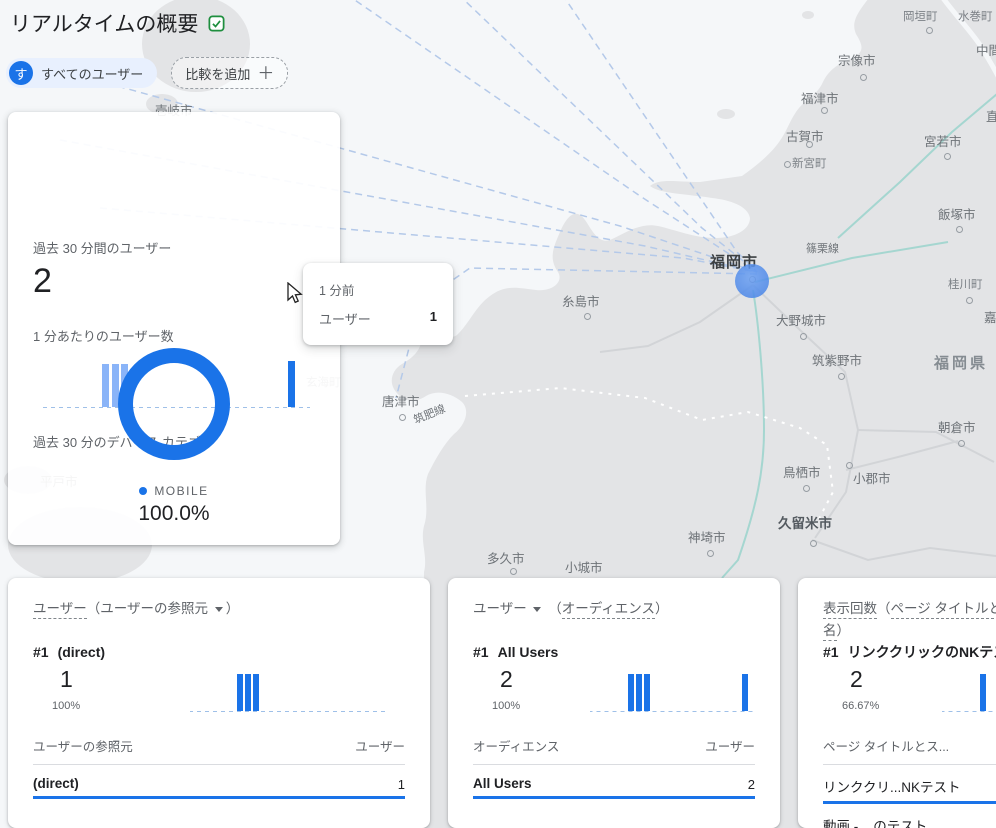  What do you see at coordinates (957, 215) in the screenshot?
I see `map-label: 飯塚市` at bounding box center [957, 215].